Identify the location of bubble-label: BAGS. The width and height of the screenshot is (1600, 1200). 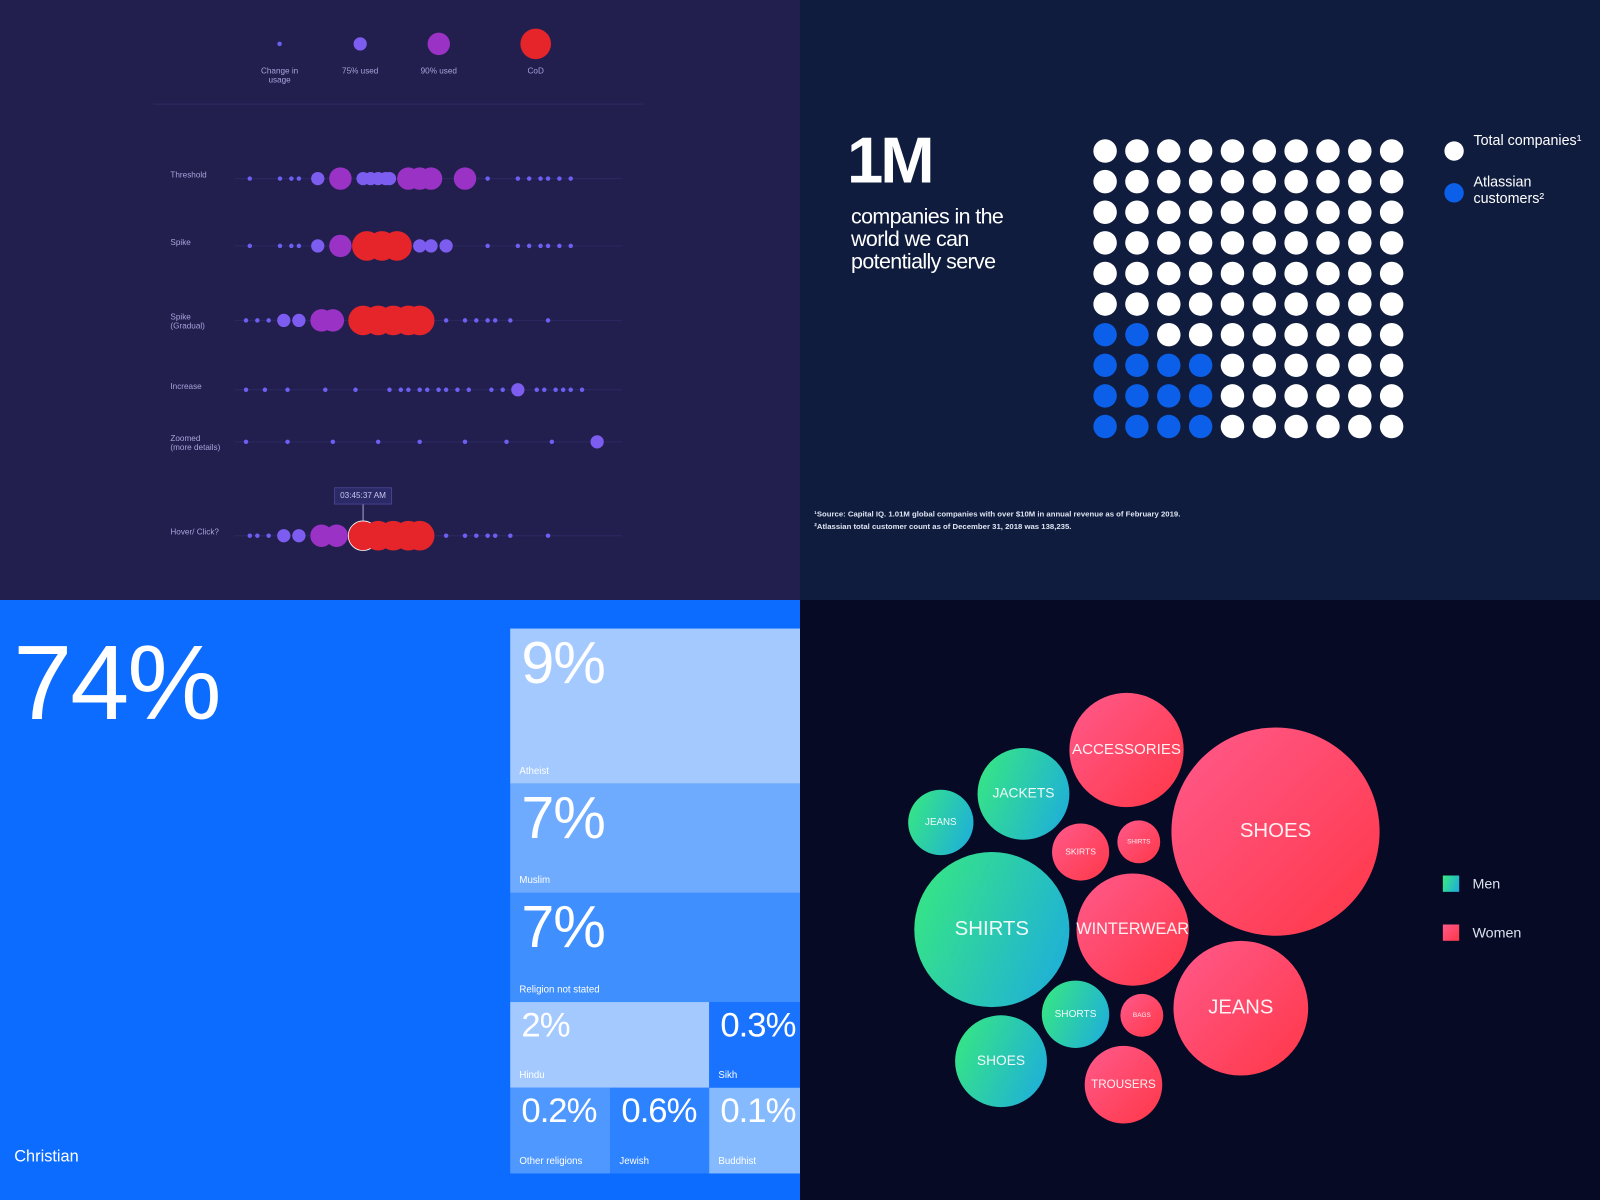
(1142, 1015).